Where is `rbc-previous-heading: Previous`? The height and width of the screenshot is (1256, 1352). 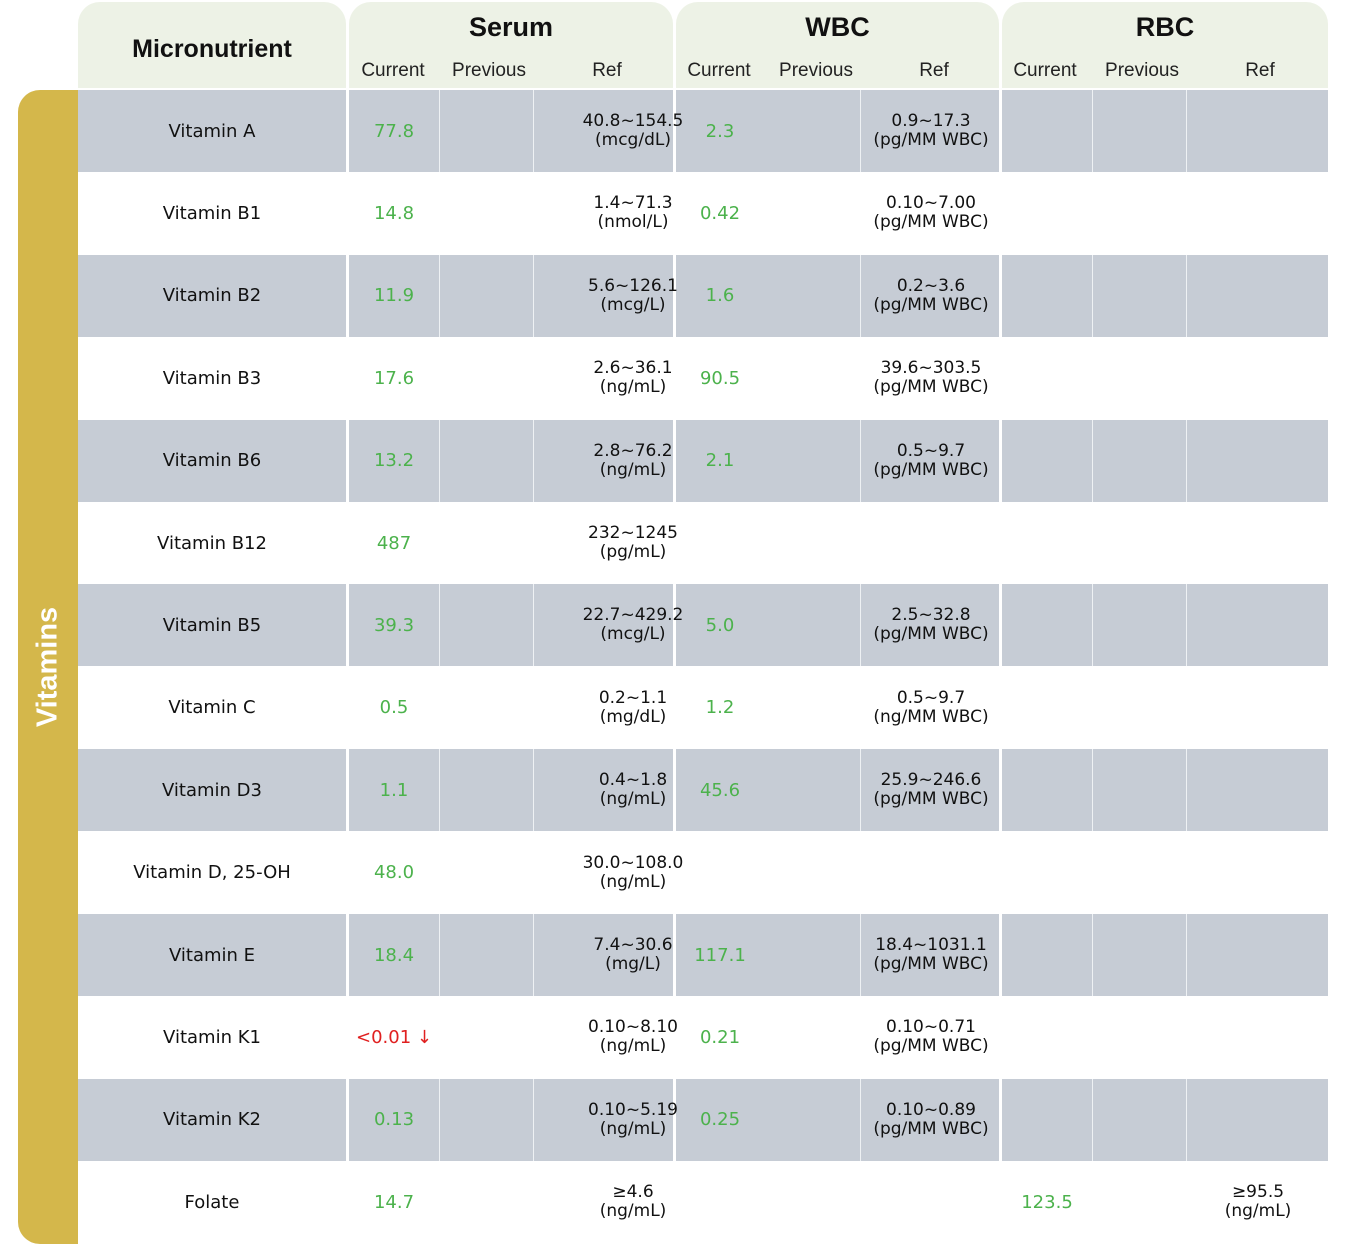 rbc-previous-heading: Previous is located at coordinates (1142, 70).